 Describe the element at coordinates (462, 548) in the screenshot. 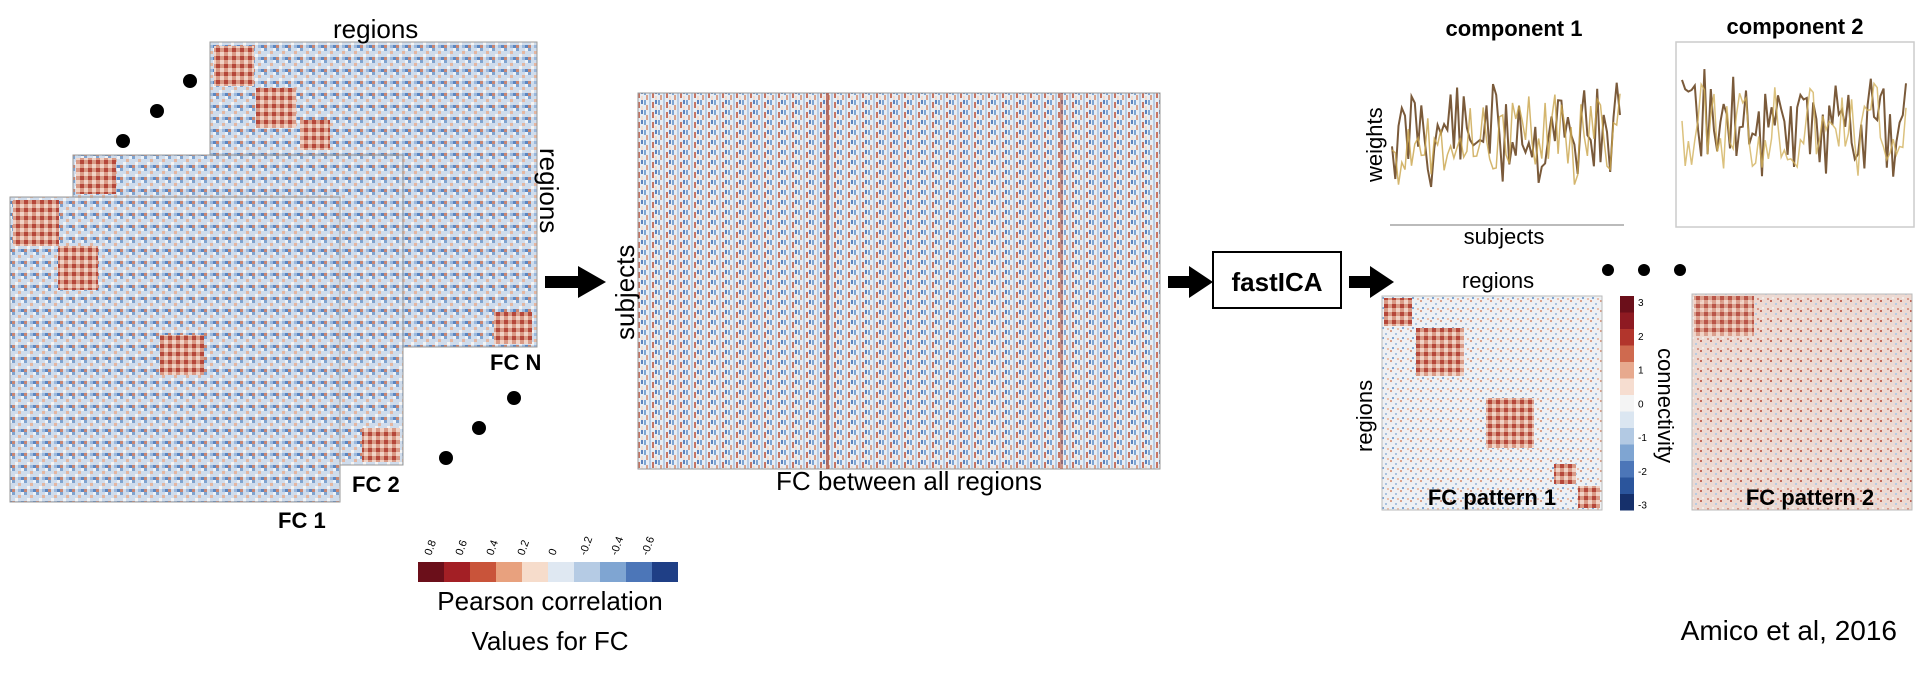

I see `pearson-tick: 0.6` at that location.